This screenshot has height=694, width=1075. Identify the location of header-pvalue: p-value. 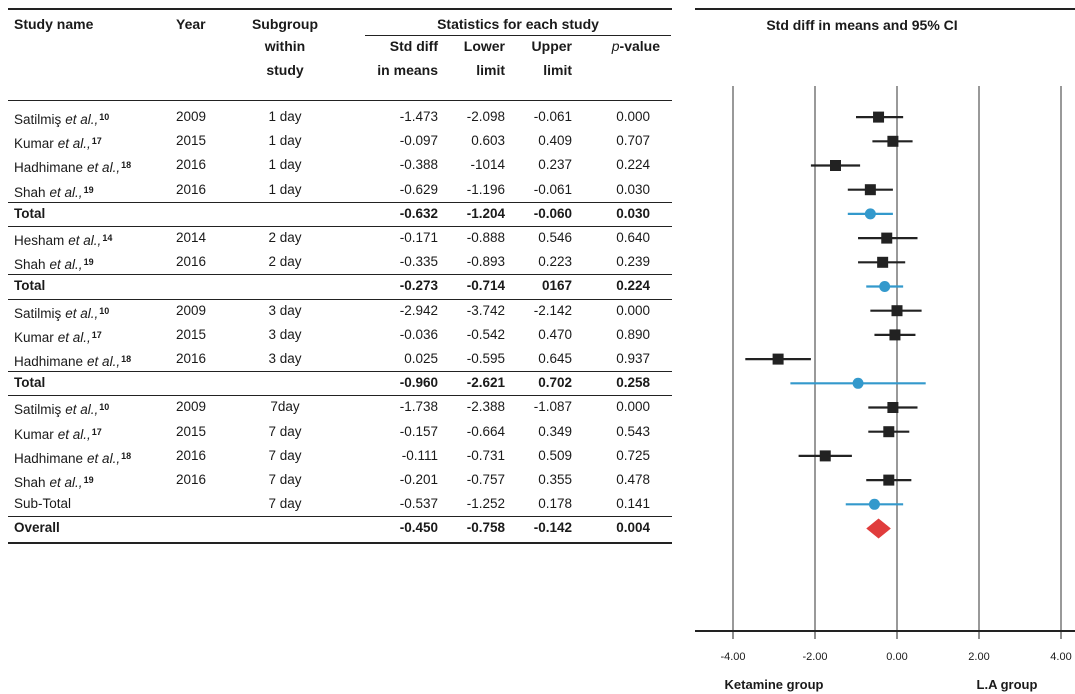
(625, 46).